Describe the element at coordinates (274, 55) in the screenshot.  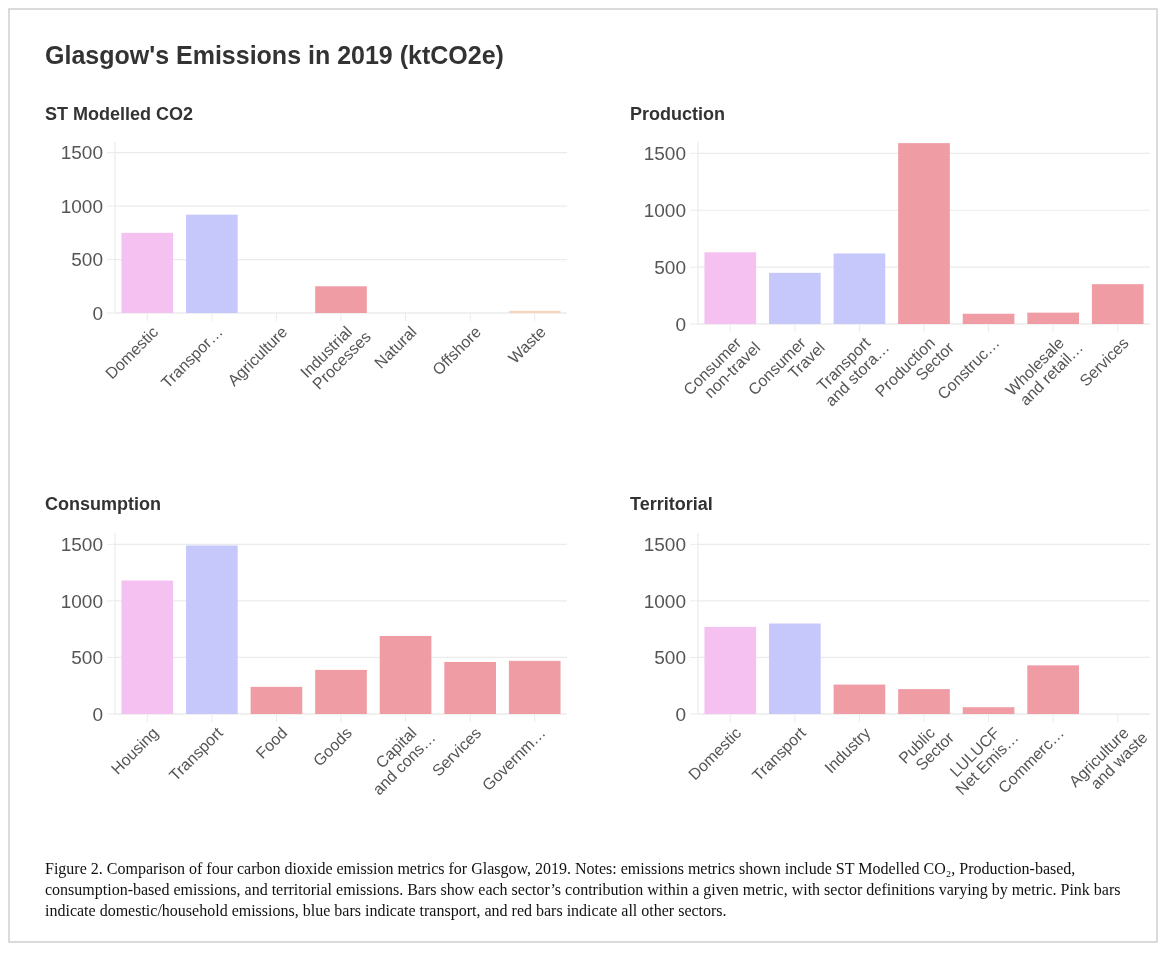
I see `text: Glasgow's Emissions in 2019 (ktCO2e)` at that location.